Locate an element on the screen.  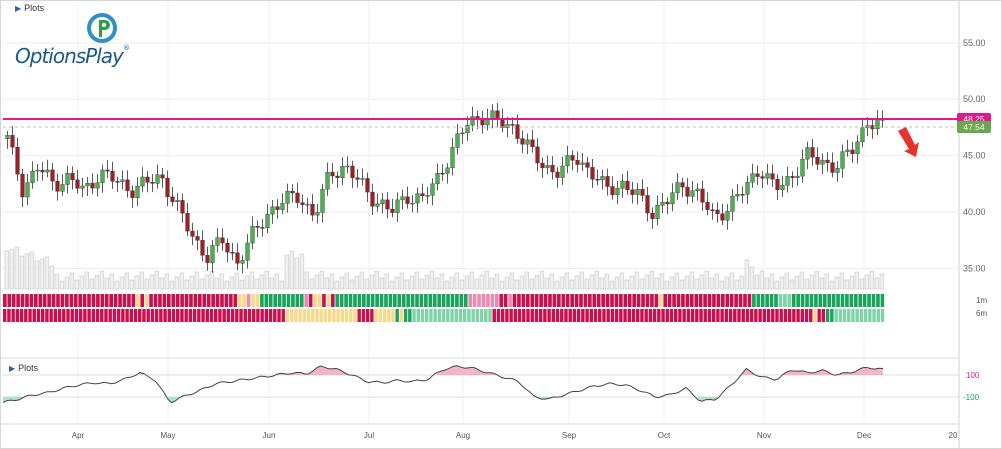
logo-icon is located at coordinates (102, 28).